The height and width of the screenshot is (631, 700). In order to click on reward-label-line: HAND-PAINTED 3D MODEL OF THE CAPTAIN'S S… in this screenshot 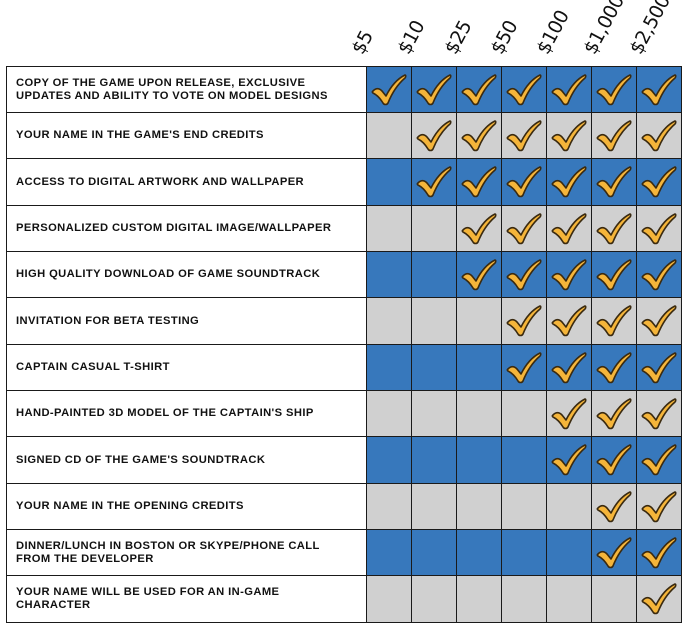, I will do `click(165, 413)`.